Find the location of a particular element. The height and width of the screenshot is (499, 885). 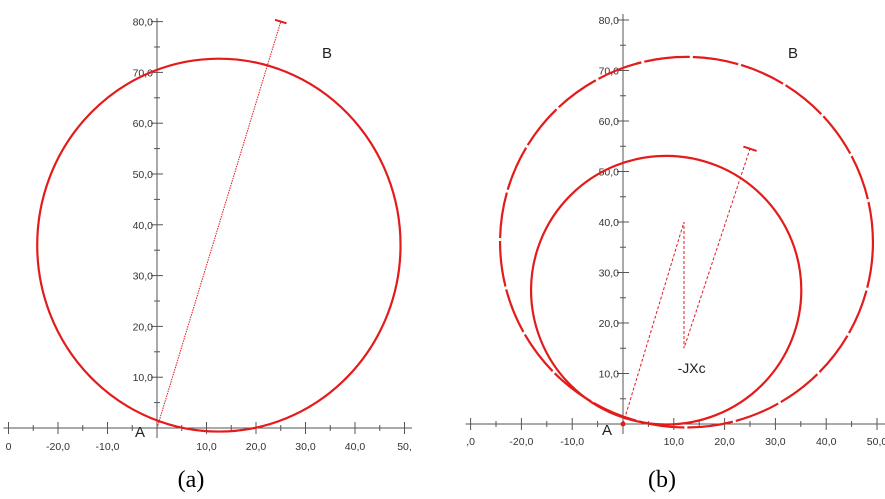

compensation-path-end-cap is located at coordinates (750, 148).